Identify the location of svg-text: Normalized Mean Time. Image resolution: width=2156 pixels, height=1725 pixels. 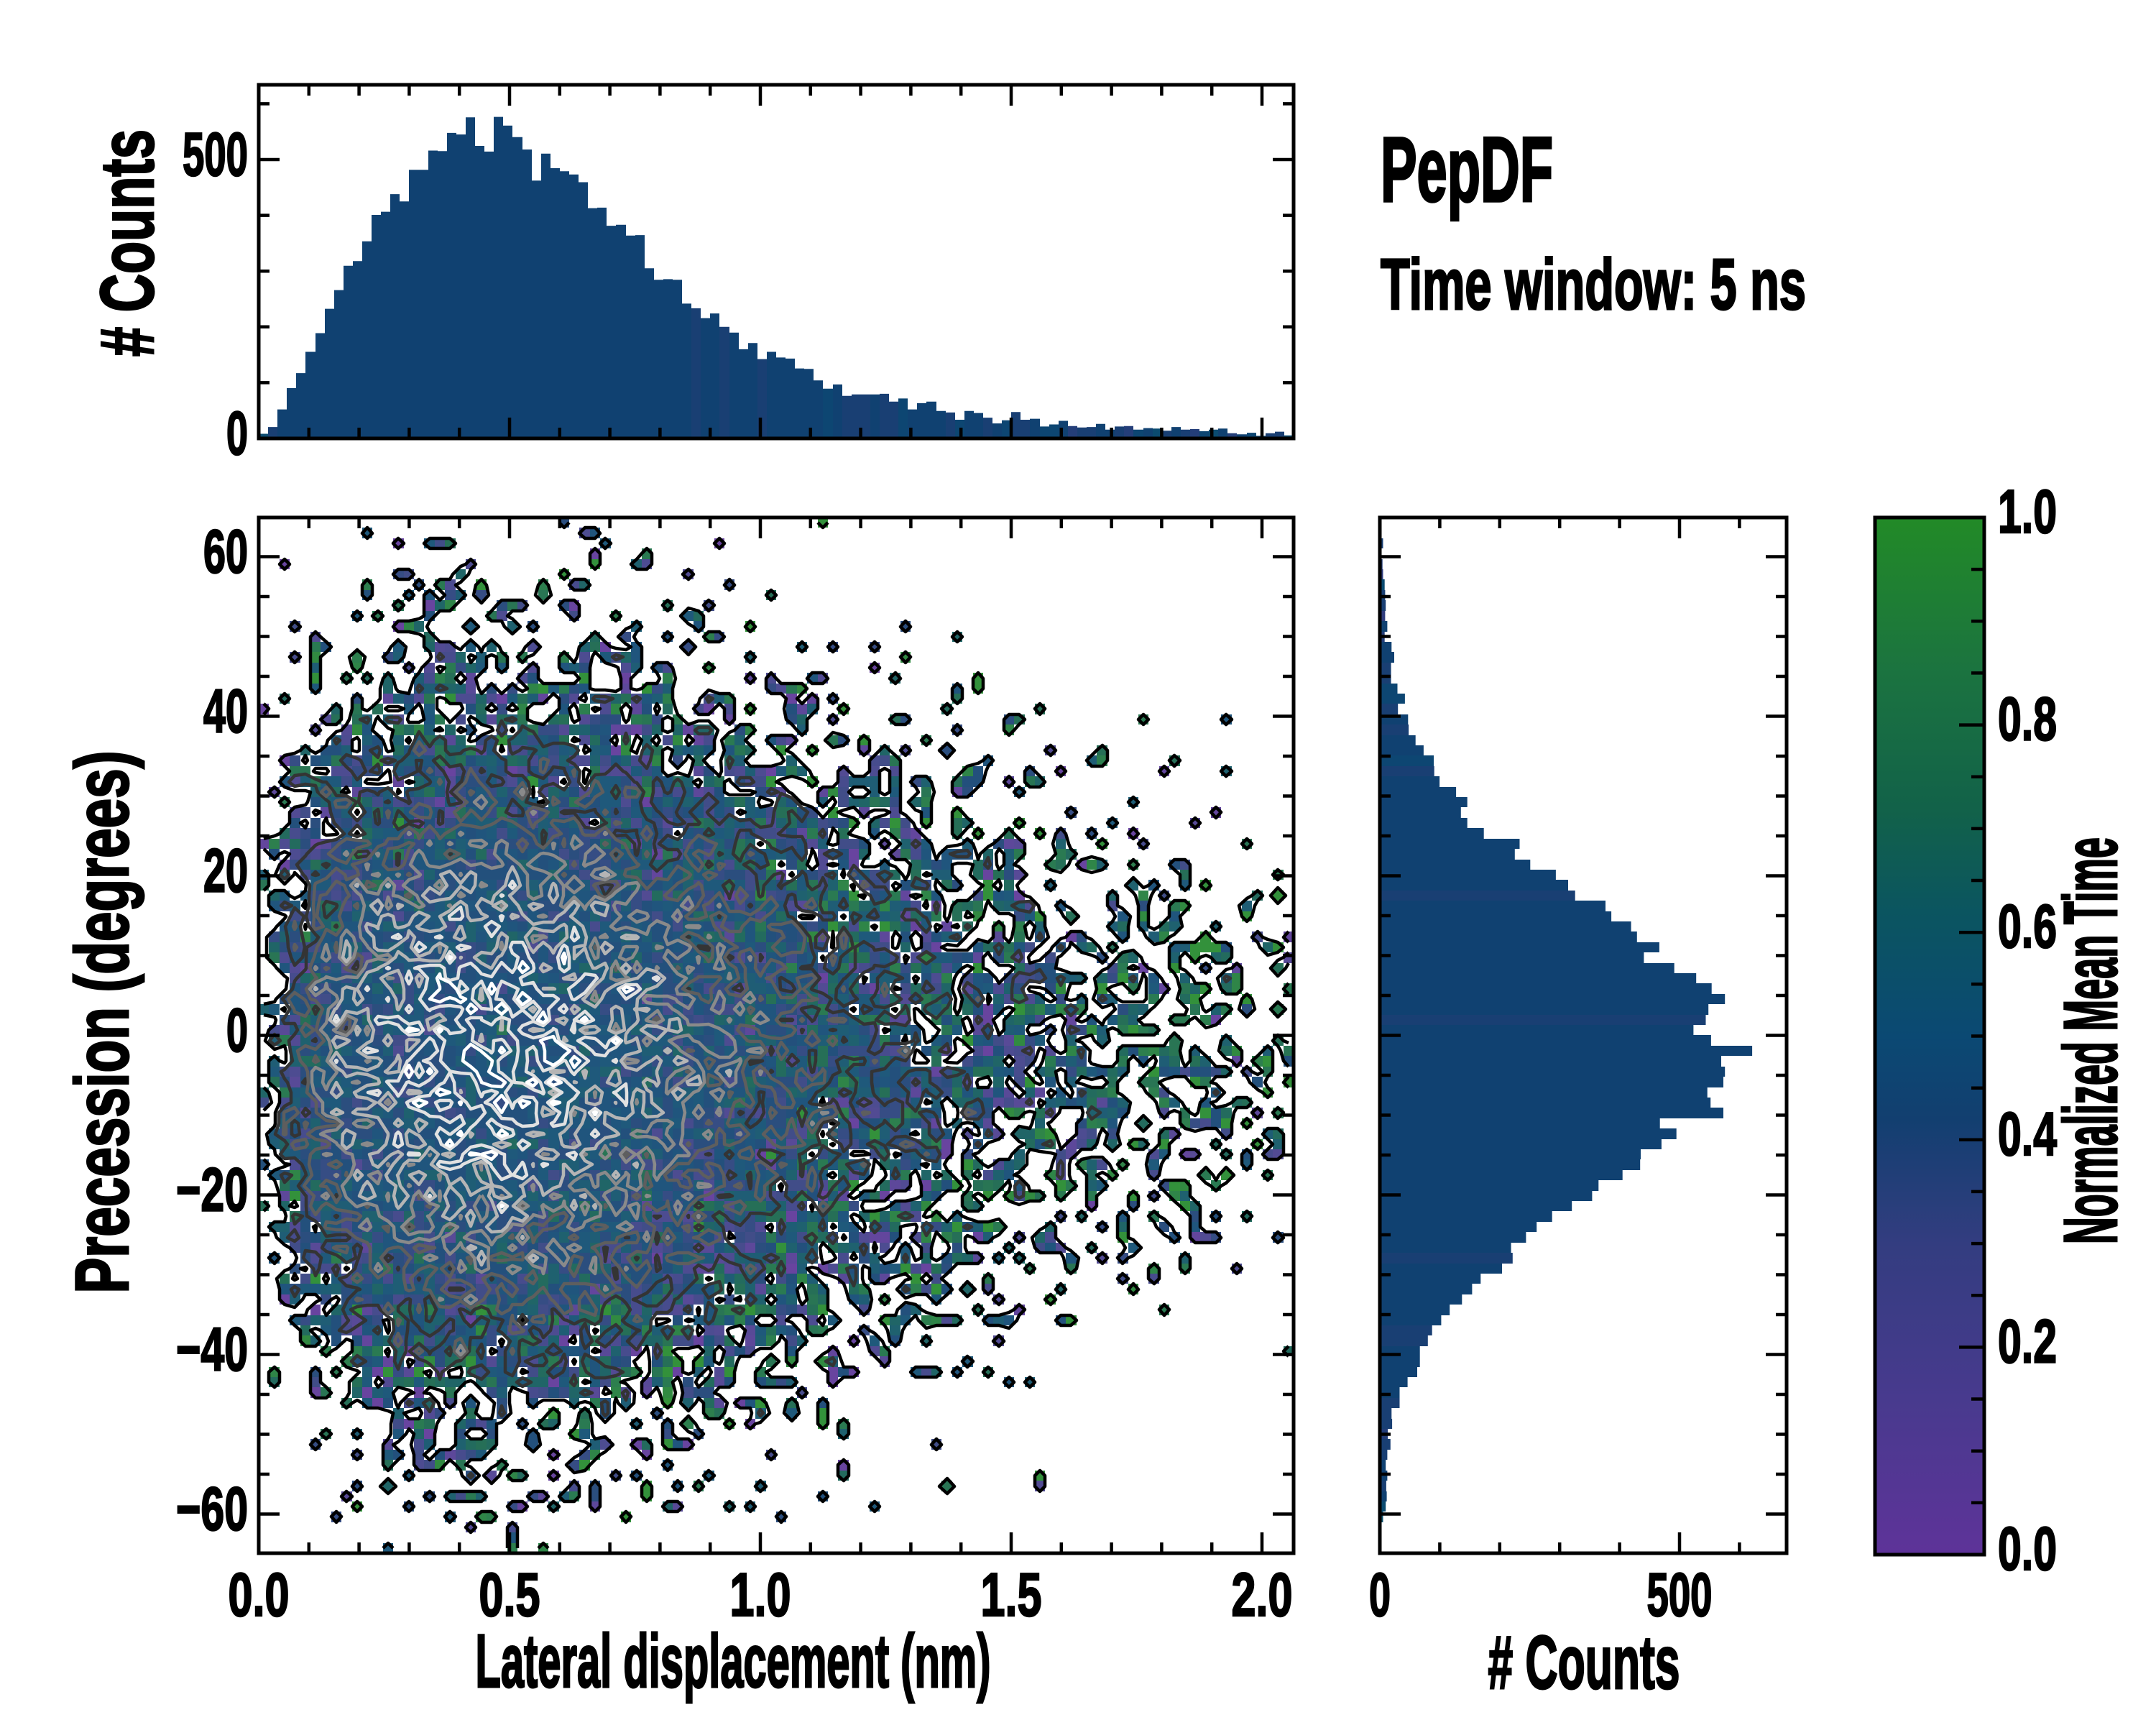
(2091, 1040).